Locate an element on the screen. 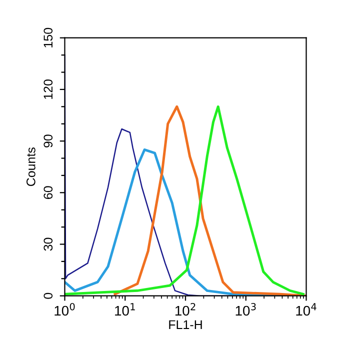  y-axis-title: Counts is located at coordinates (31, 166).